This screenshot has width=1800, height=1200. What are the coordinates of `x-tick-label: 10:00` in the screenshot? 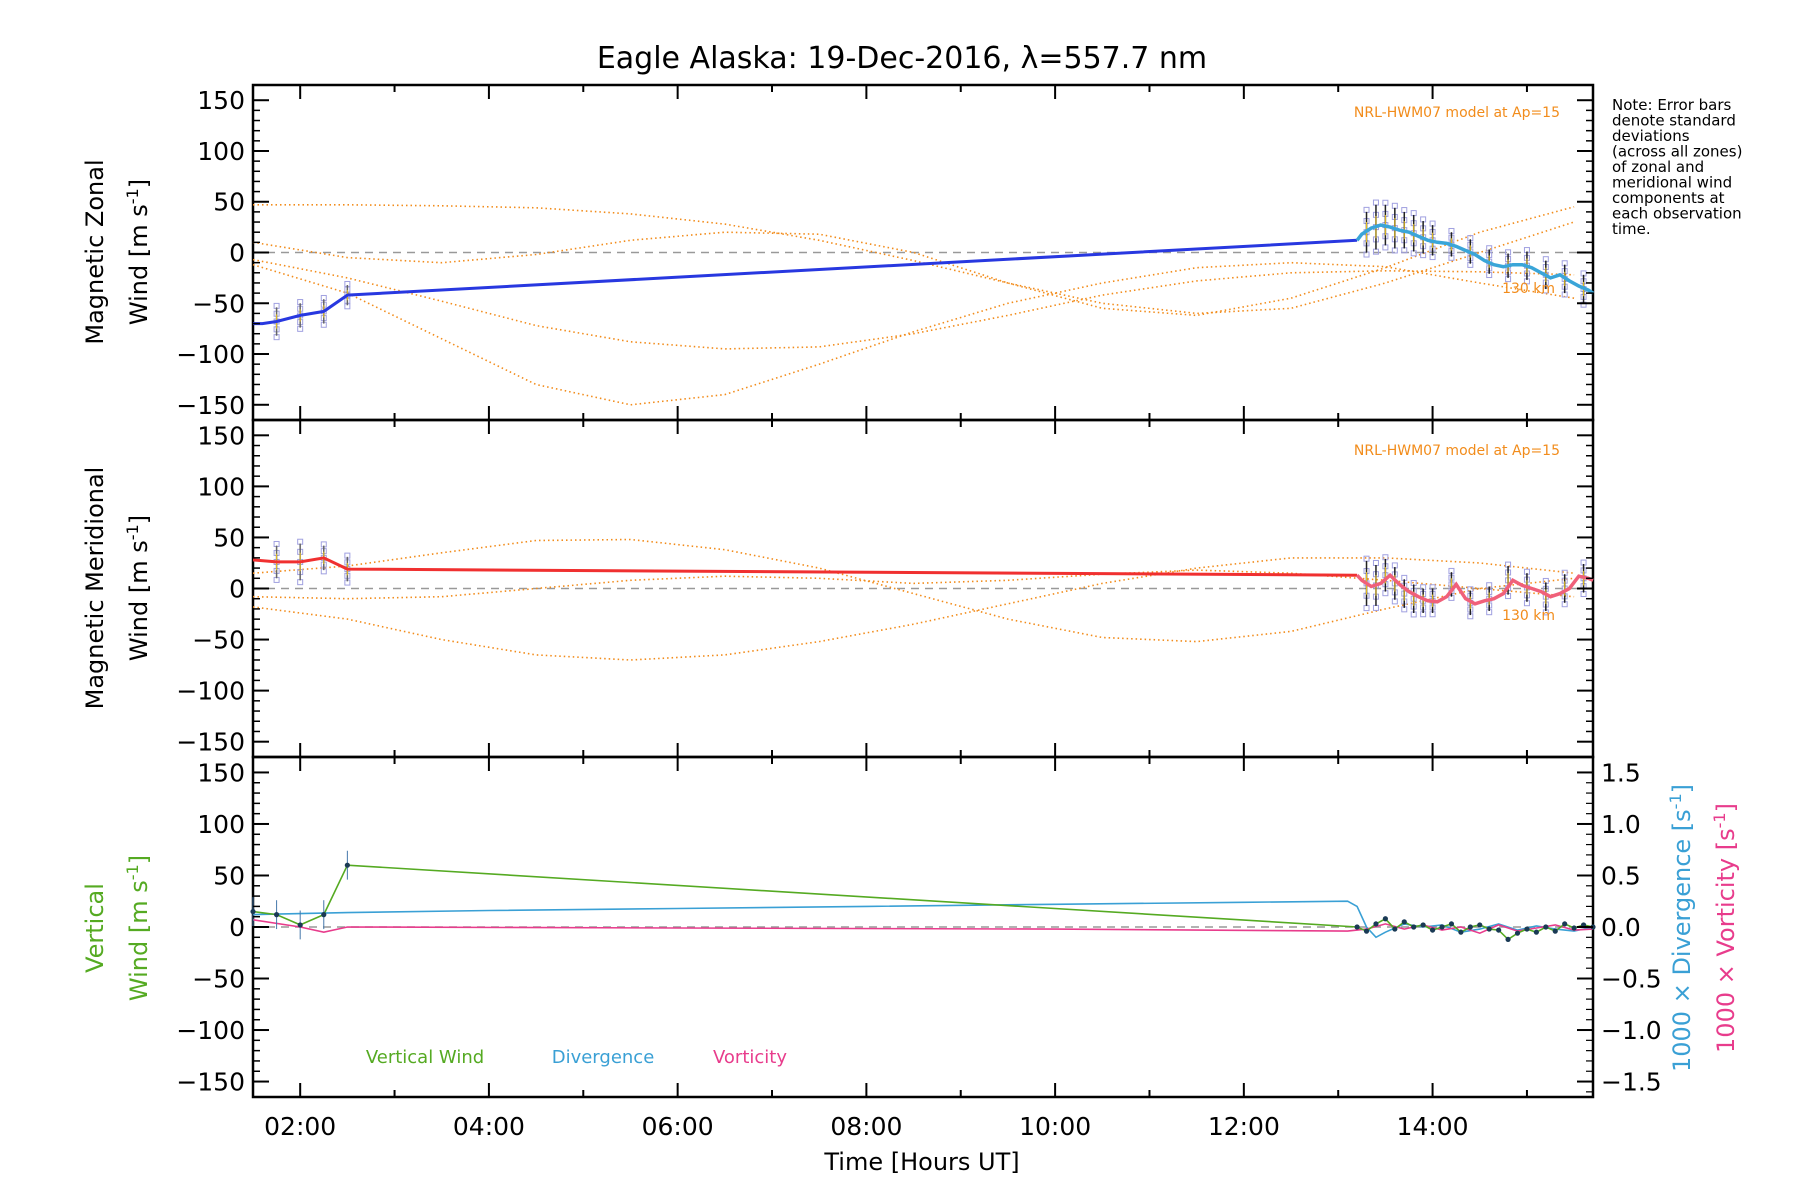 It's located at (1055, 1126).